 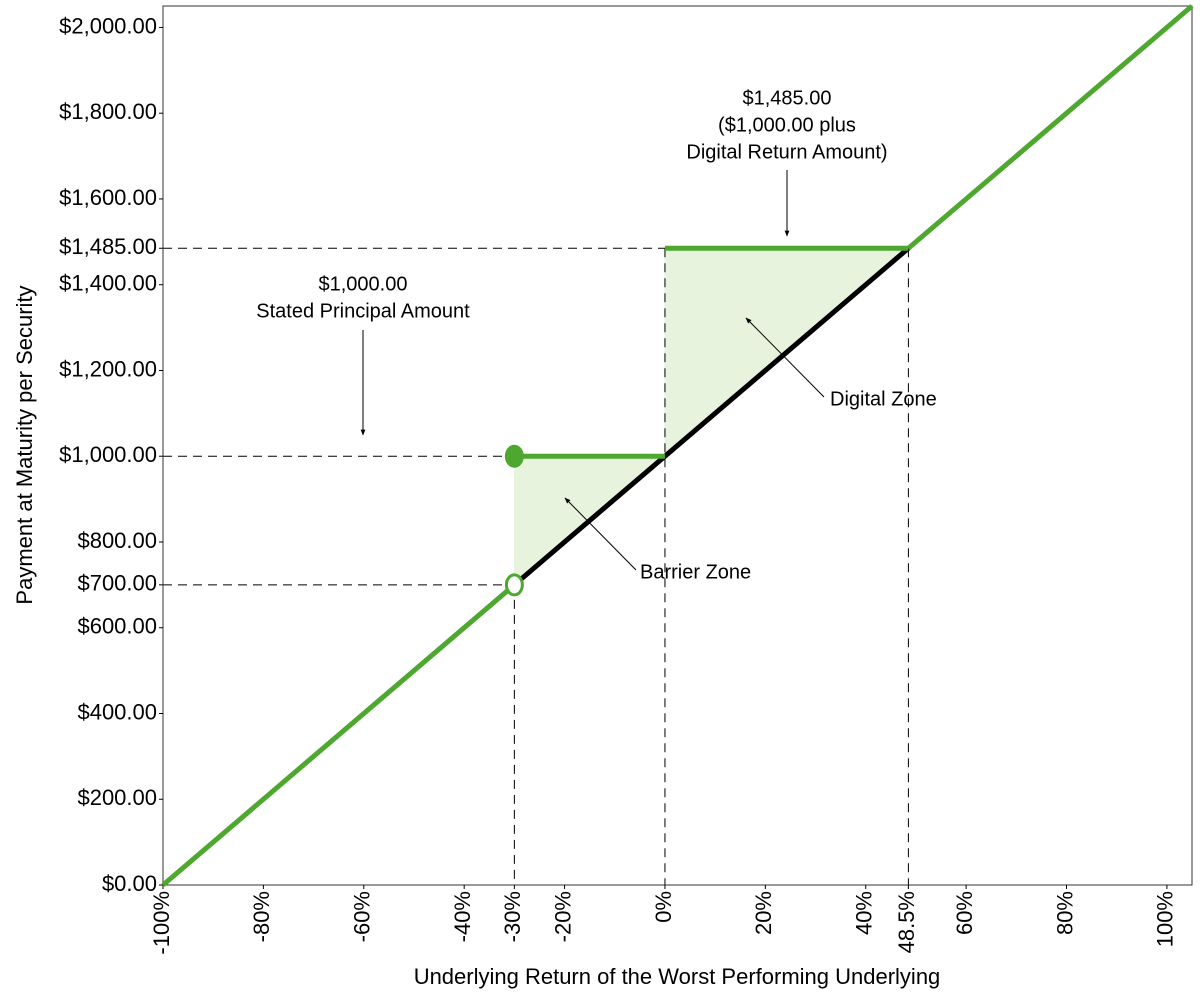 What do you see at coordinates (108, 283) in the screenshot?
I see `y-tick-label: $1,400.00` at bounding box center [108, 283].